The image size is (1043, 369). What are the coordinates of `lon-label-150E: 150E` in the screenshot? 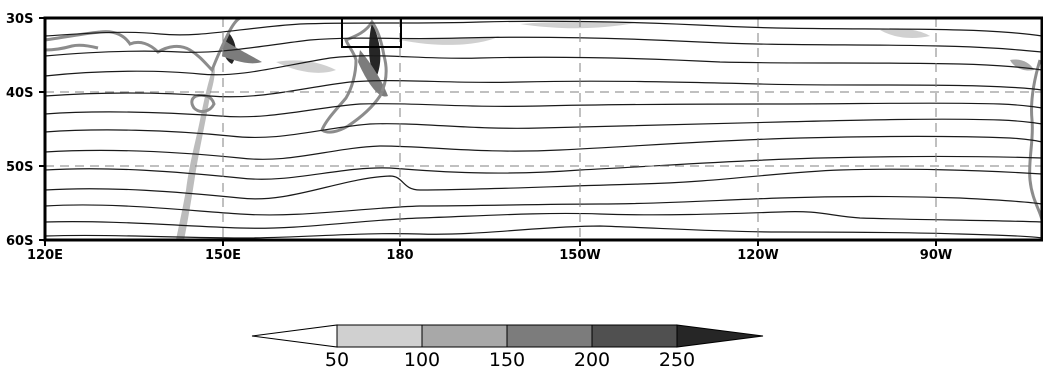 It's located at (223, 255).